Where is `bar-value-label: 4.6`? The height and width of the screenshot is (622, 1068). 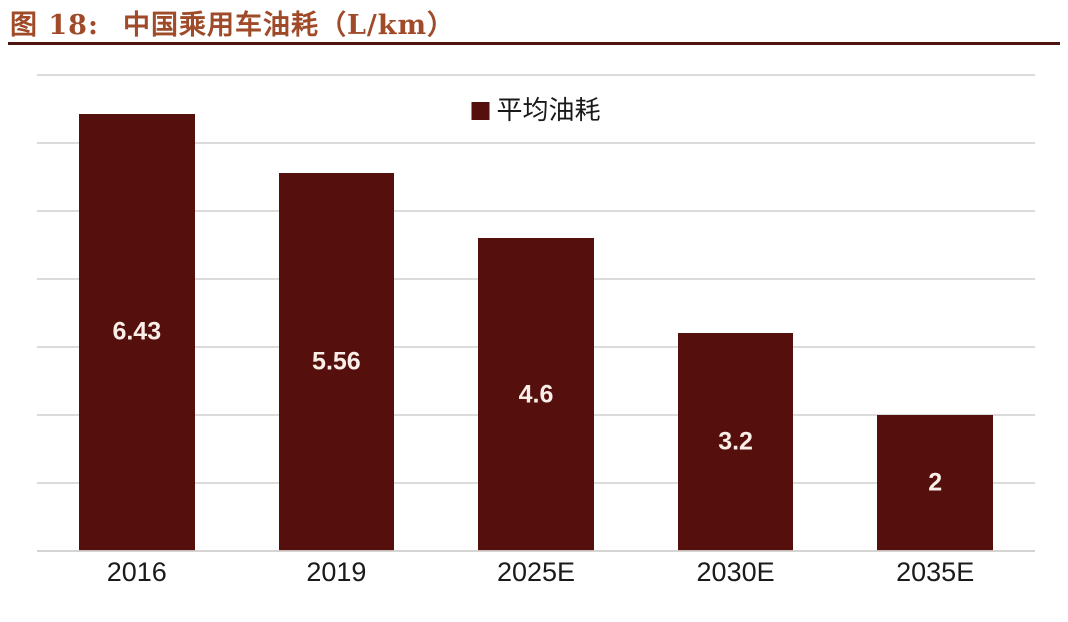 bar-value-label: 4.6 is located at coordinates (536, 394).